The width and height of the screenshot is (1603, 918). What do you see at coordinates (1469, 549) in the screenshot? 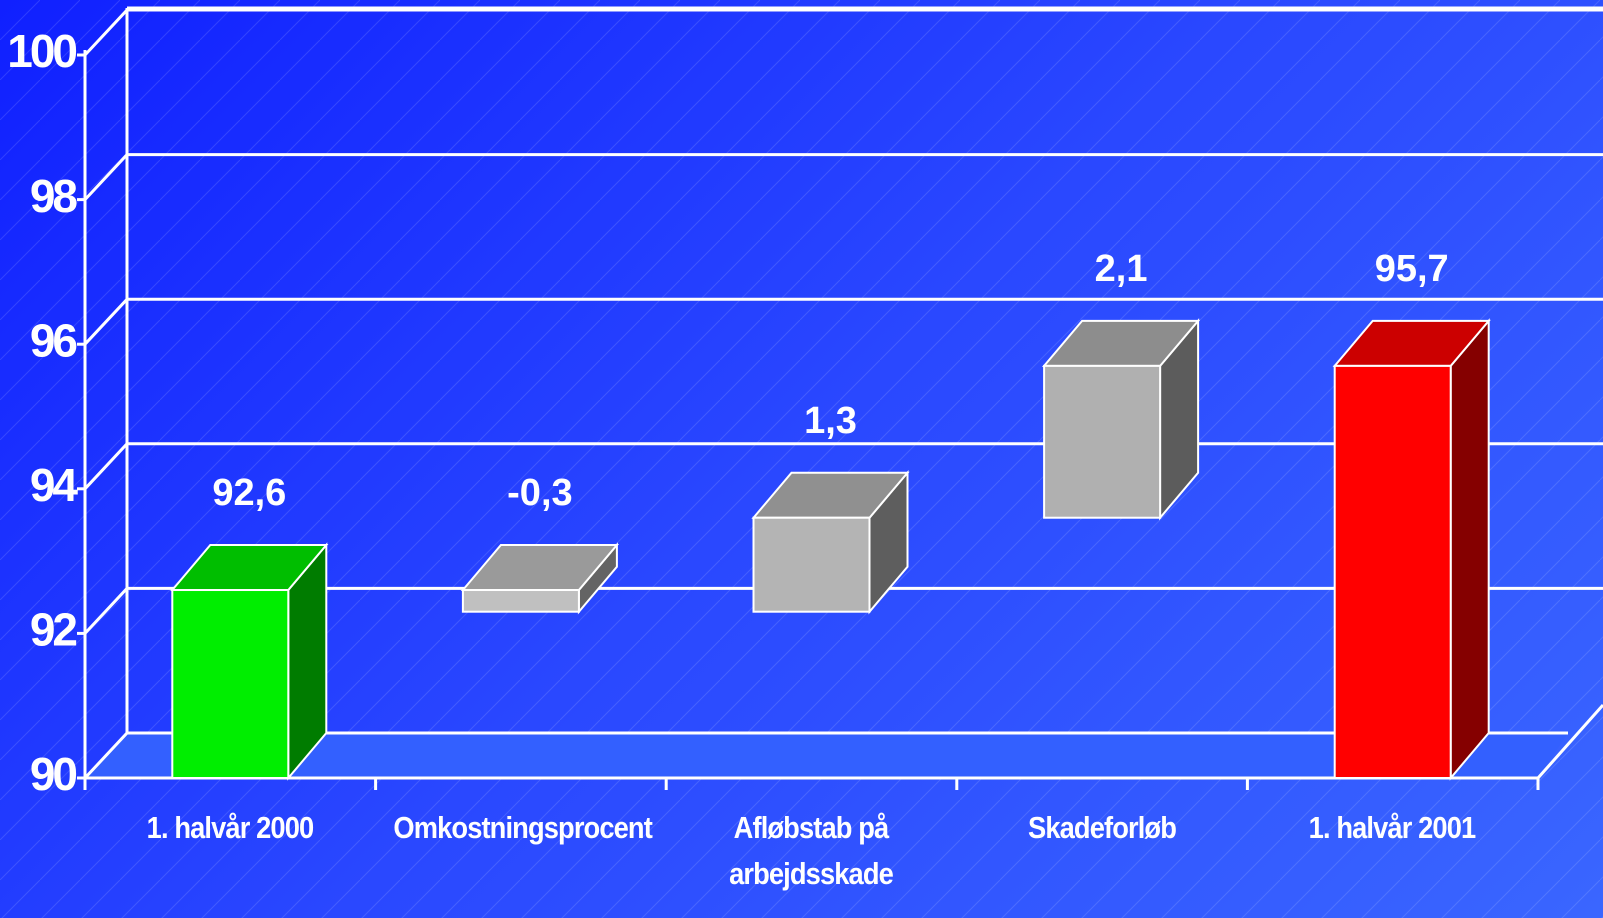
I see `bar-side` at bounding box center [1469, 549].